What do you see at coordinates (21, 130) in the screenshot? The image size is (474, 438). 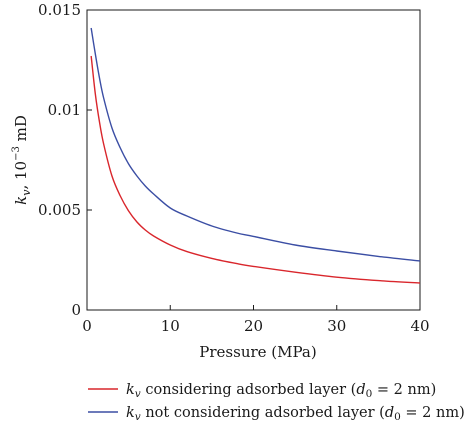 I see `y-axis-label-unit: mD` at bounding box center [21, 130].